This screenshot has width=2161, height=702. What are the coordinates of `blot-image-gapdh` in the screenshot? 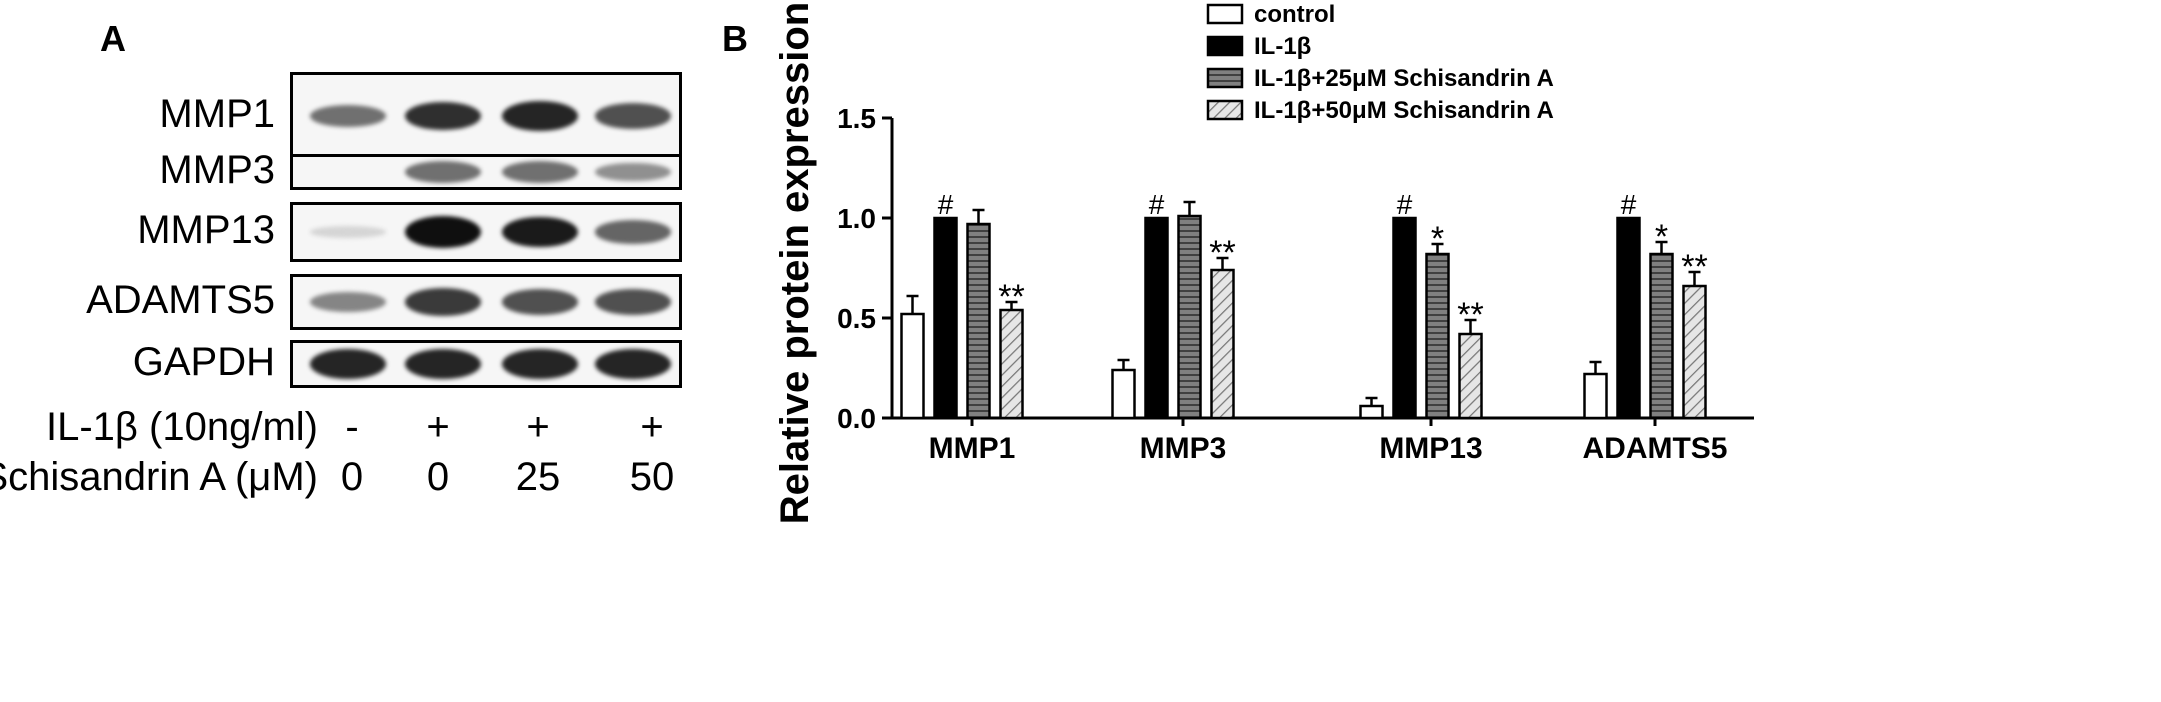 It's located at (486, 364).